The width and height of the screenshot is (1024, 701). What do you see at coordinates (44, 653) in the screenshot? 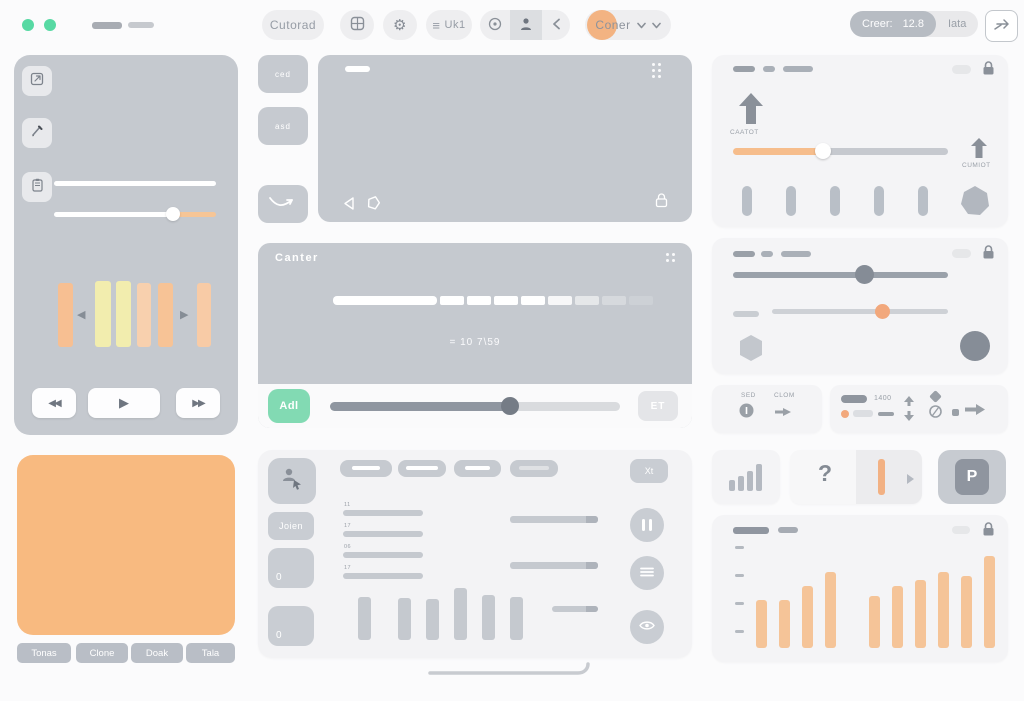
I see `tonas-button: Tonas` at bounding box center [44, 653].